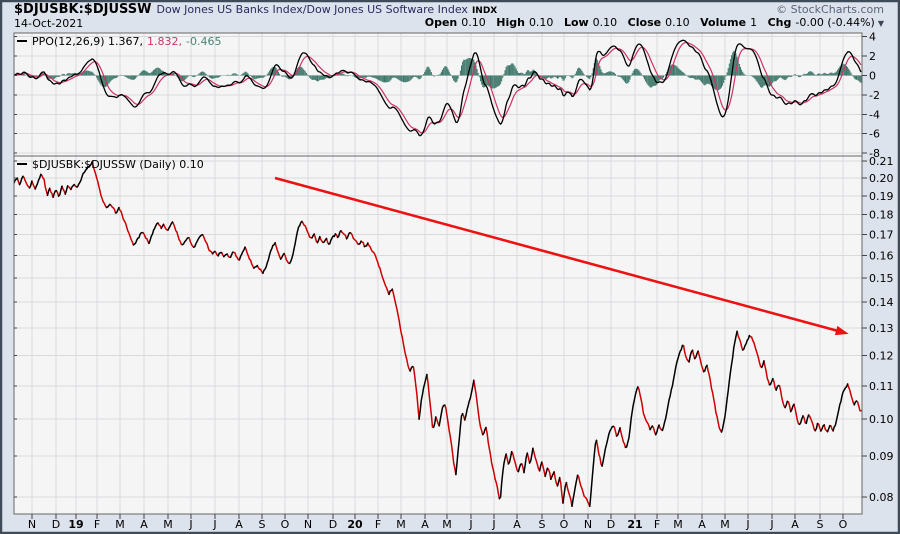  What do you see at coordinates (204, 41) in the screenshot?
I see `ppo-histogram-value: -0.465` at bounding box center [204, 41].